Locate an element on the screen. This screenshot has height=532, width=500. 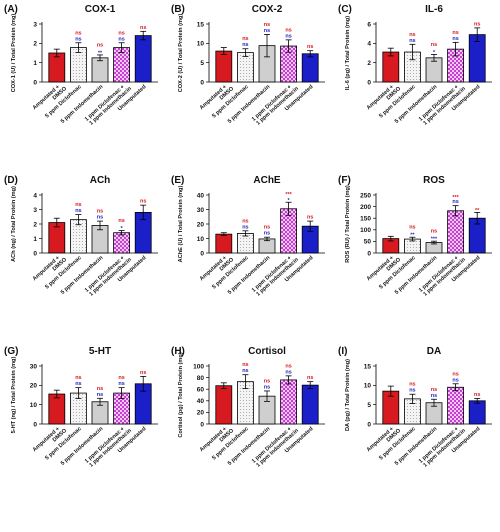
chart-title: Cortisol is located at coordinates (267, 351).